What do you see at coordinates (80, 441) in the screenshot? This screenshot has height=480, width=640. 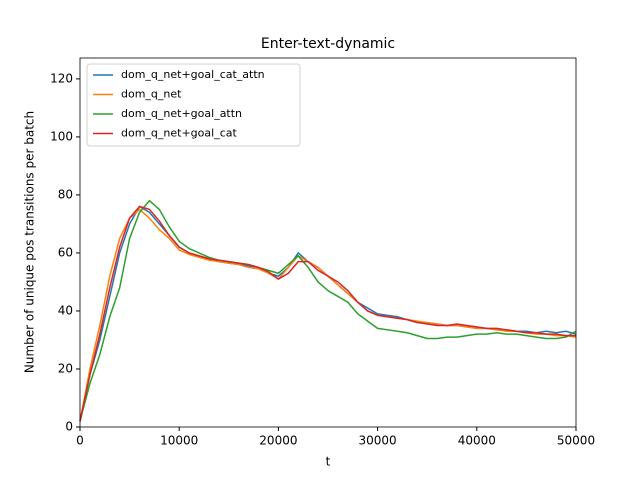 I see `x-tick-label: 0` at bounding box center [80, 441].